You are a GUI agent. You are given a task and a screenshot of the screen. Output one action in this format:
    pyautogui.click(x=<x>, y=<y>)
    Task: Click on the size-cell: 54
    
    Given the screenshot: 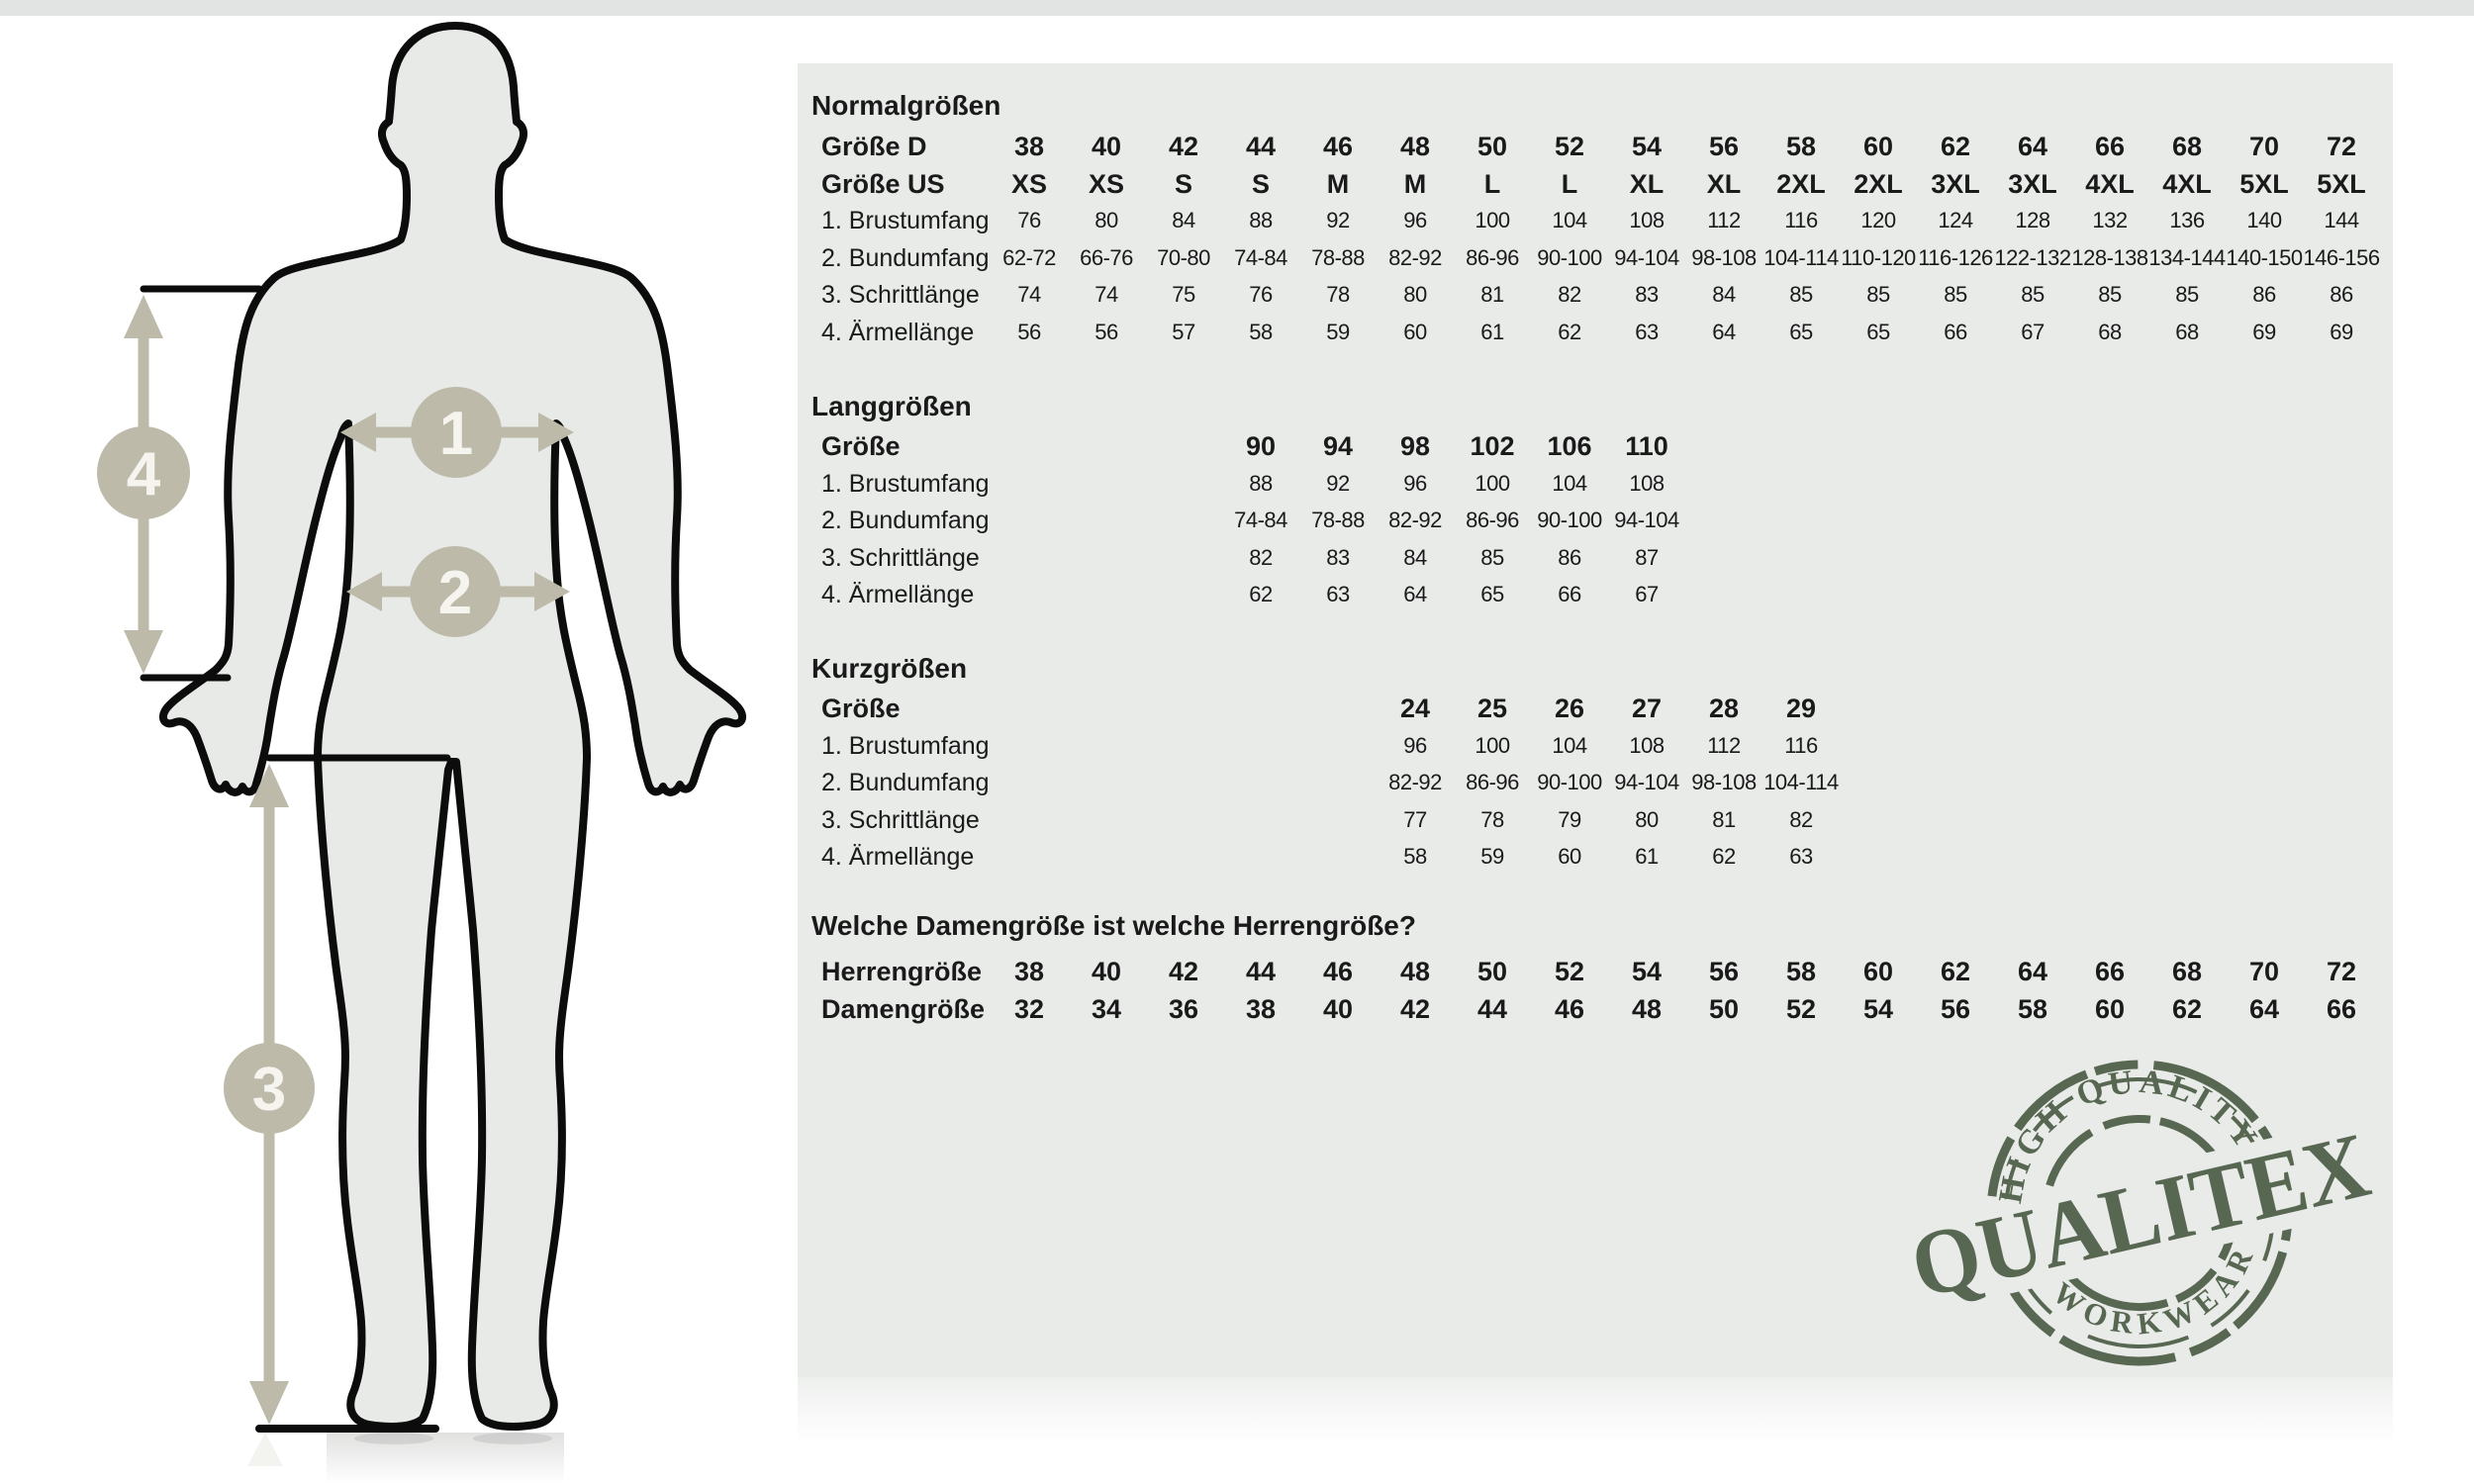 What is the action you would take?
    pyautogui.click(x=1647, y=971)
    